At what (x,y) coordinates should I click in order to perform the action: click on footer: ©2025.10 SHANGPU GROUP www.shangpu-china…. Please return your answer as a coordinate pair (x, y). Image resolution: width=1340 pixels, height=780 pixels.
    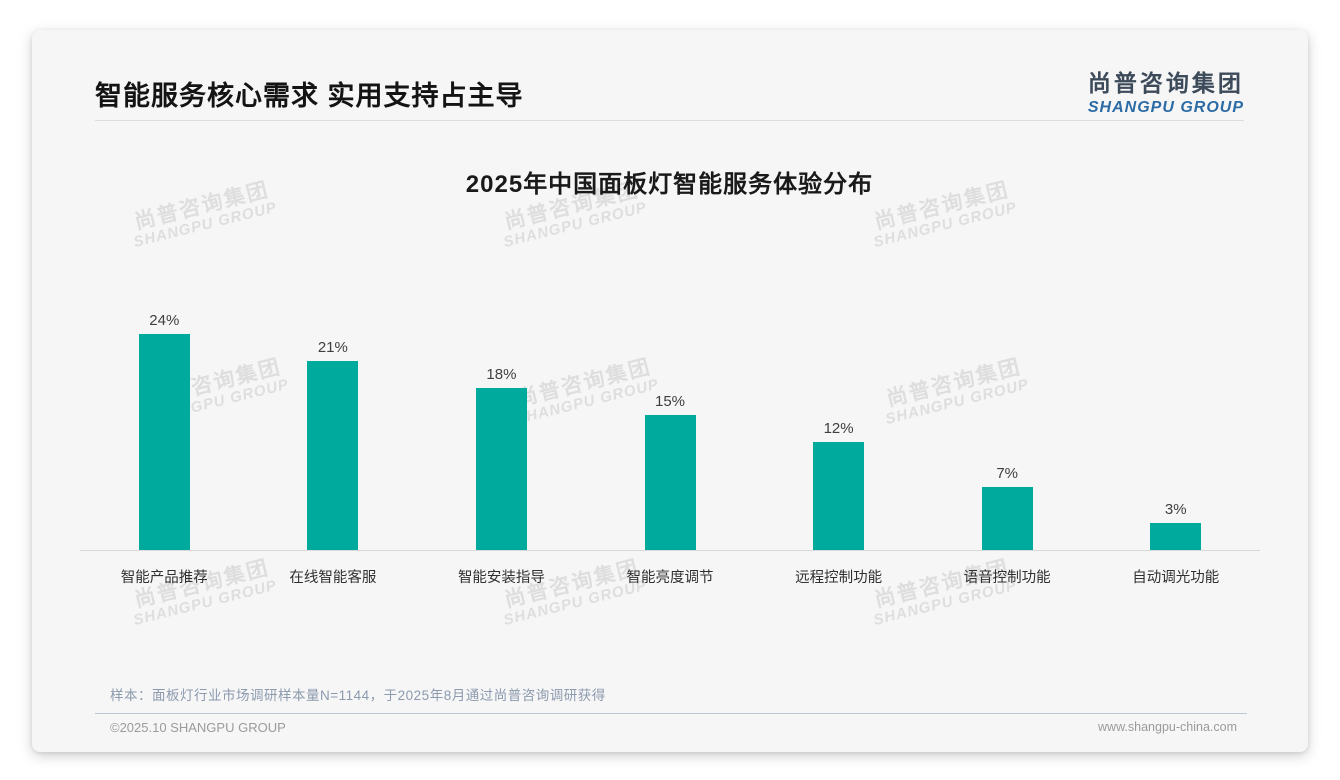
    Looking at the image, I should click on (673, 727).